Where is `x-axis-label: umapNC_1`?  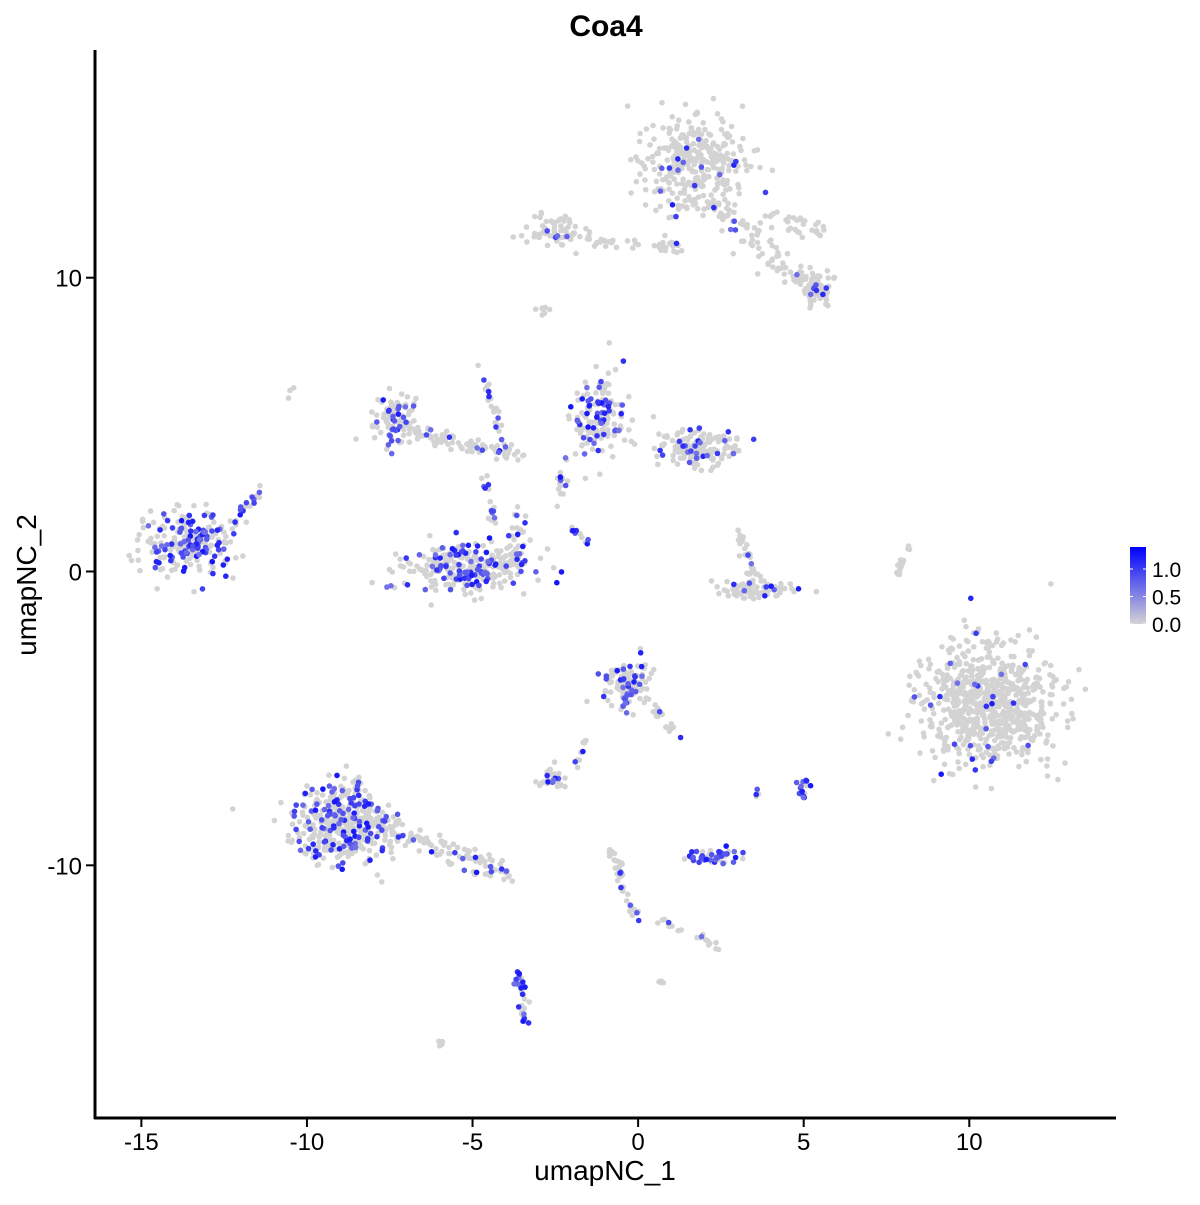
x-axis-label: umapNC_1 is located at coordinates (605, 1170).